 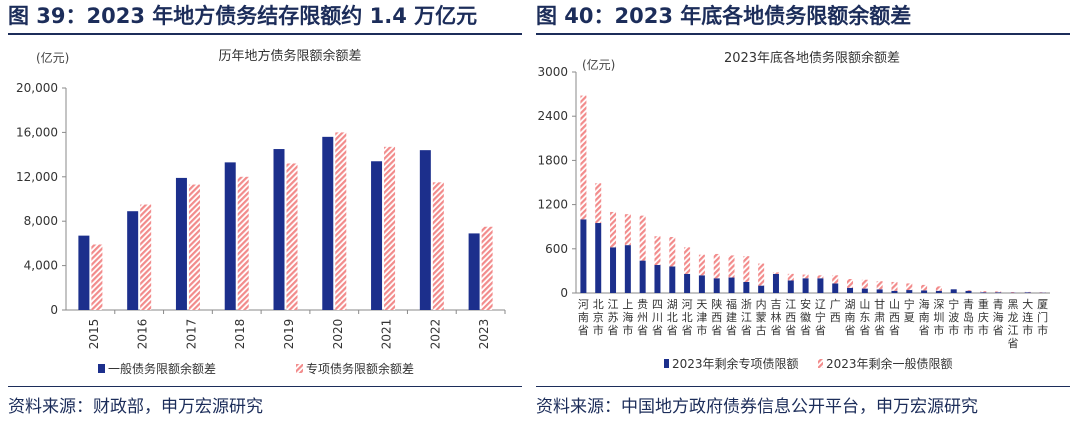 I want to click on chart2-x-tick-label: 大连市, so click(x=1027, y=317).